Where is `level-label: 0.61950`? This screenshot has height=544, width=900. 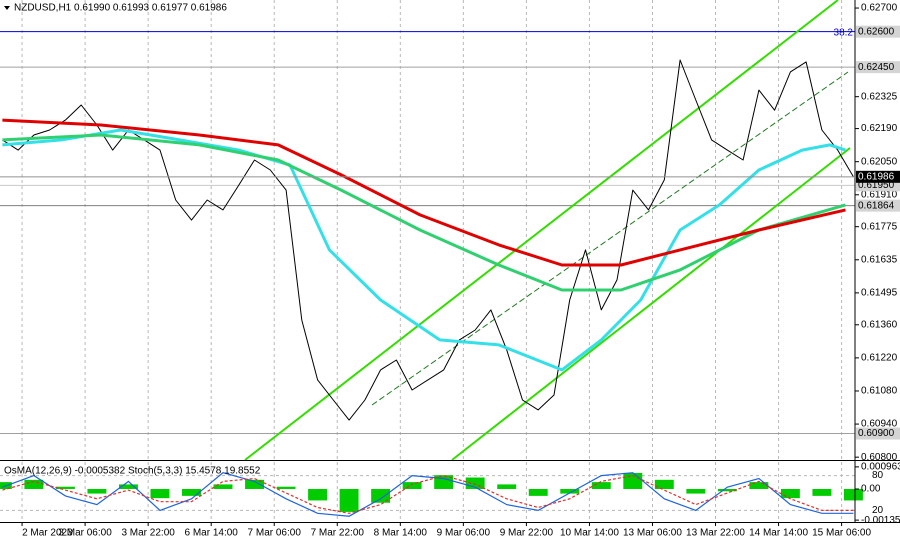
level-label: 0.61950 is located at coordinates (876, 185).